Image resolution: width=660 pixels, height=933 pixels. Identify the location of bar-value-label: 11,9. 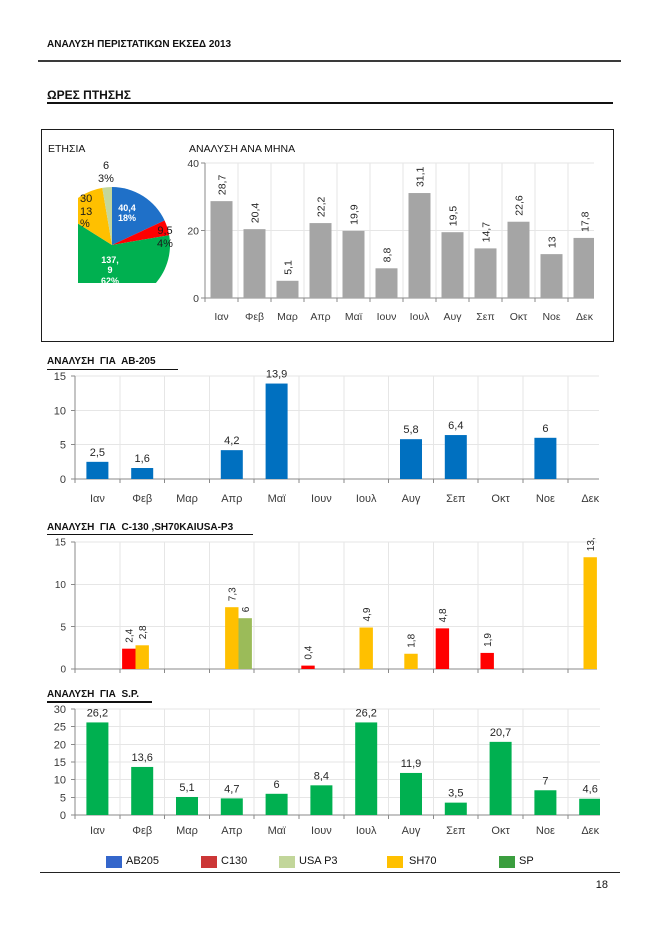
(411, 764).